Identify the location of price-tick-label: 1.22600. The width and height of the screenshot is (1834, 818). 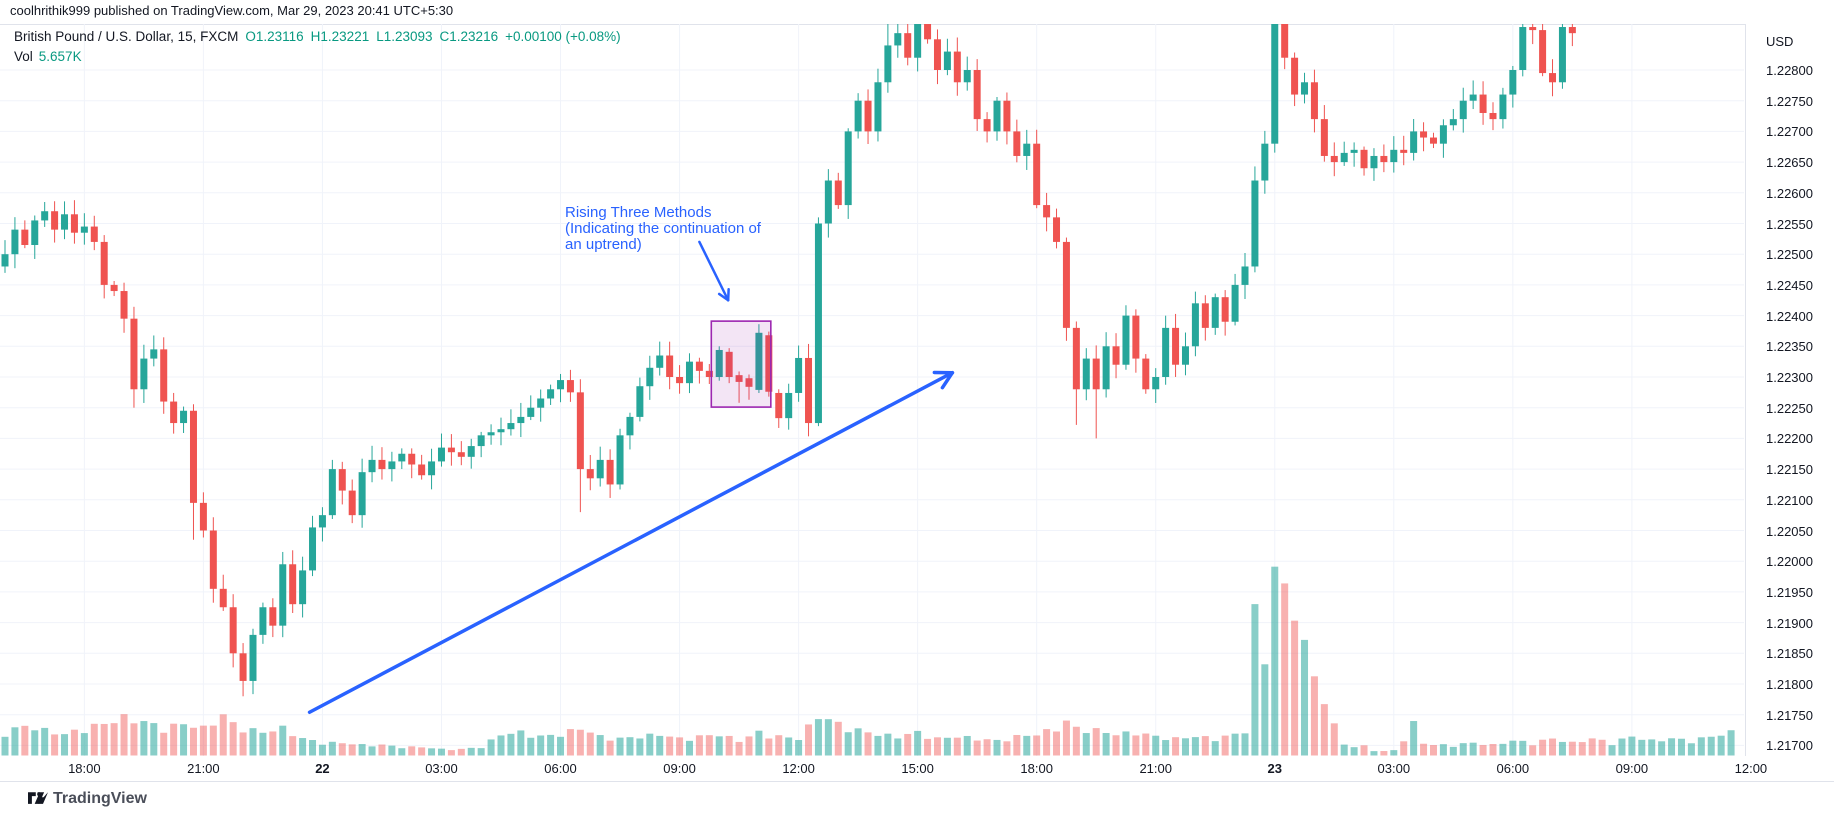
(1789, 193).